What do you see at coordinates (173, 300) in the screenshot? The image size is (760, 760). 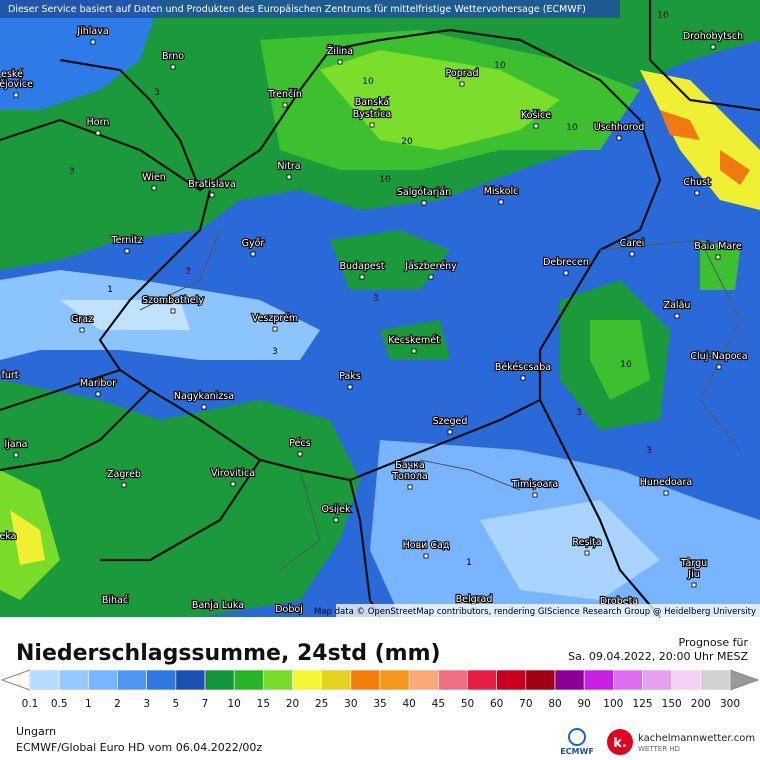 I see `city-label: Szombathely` at bounding box center [173, 300].